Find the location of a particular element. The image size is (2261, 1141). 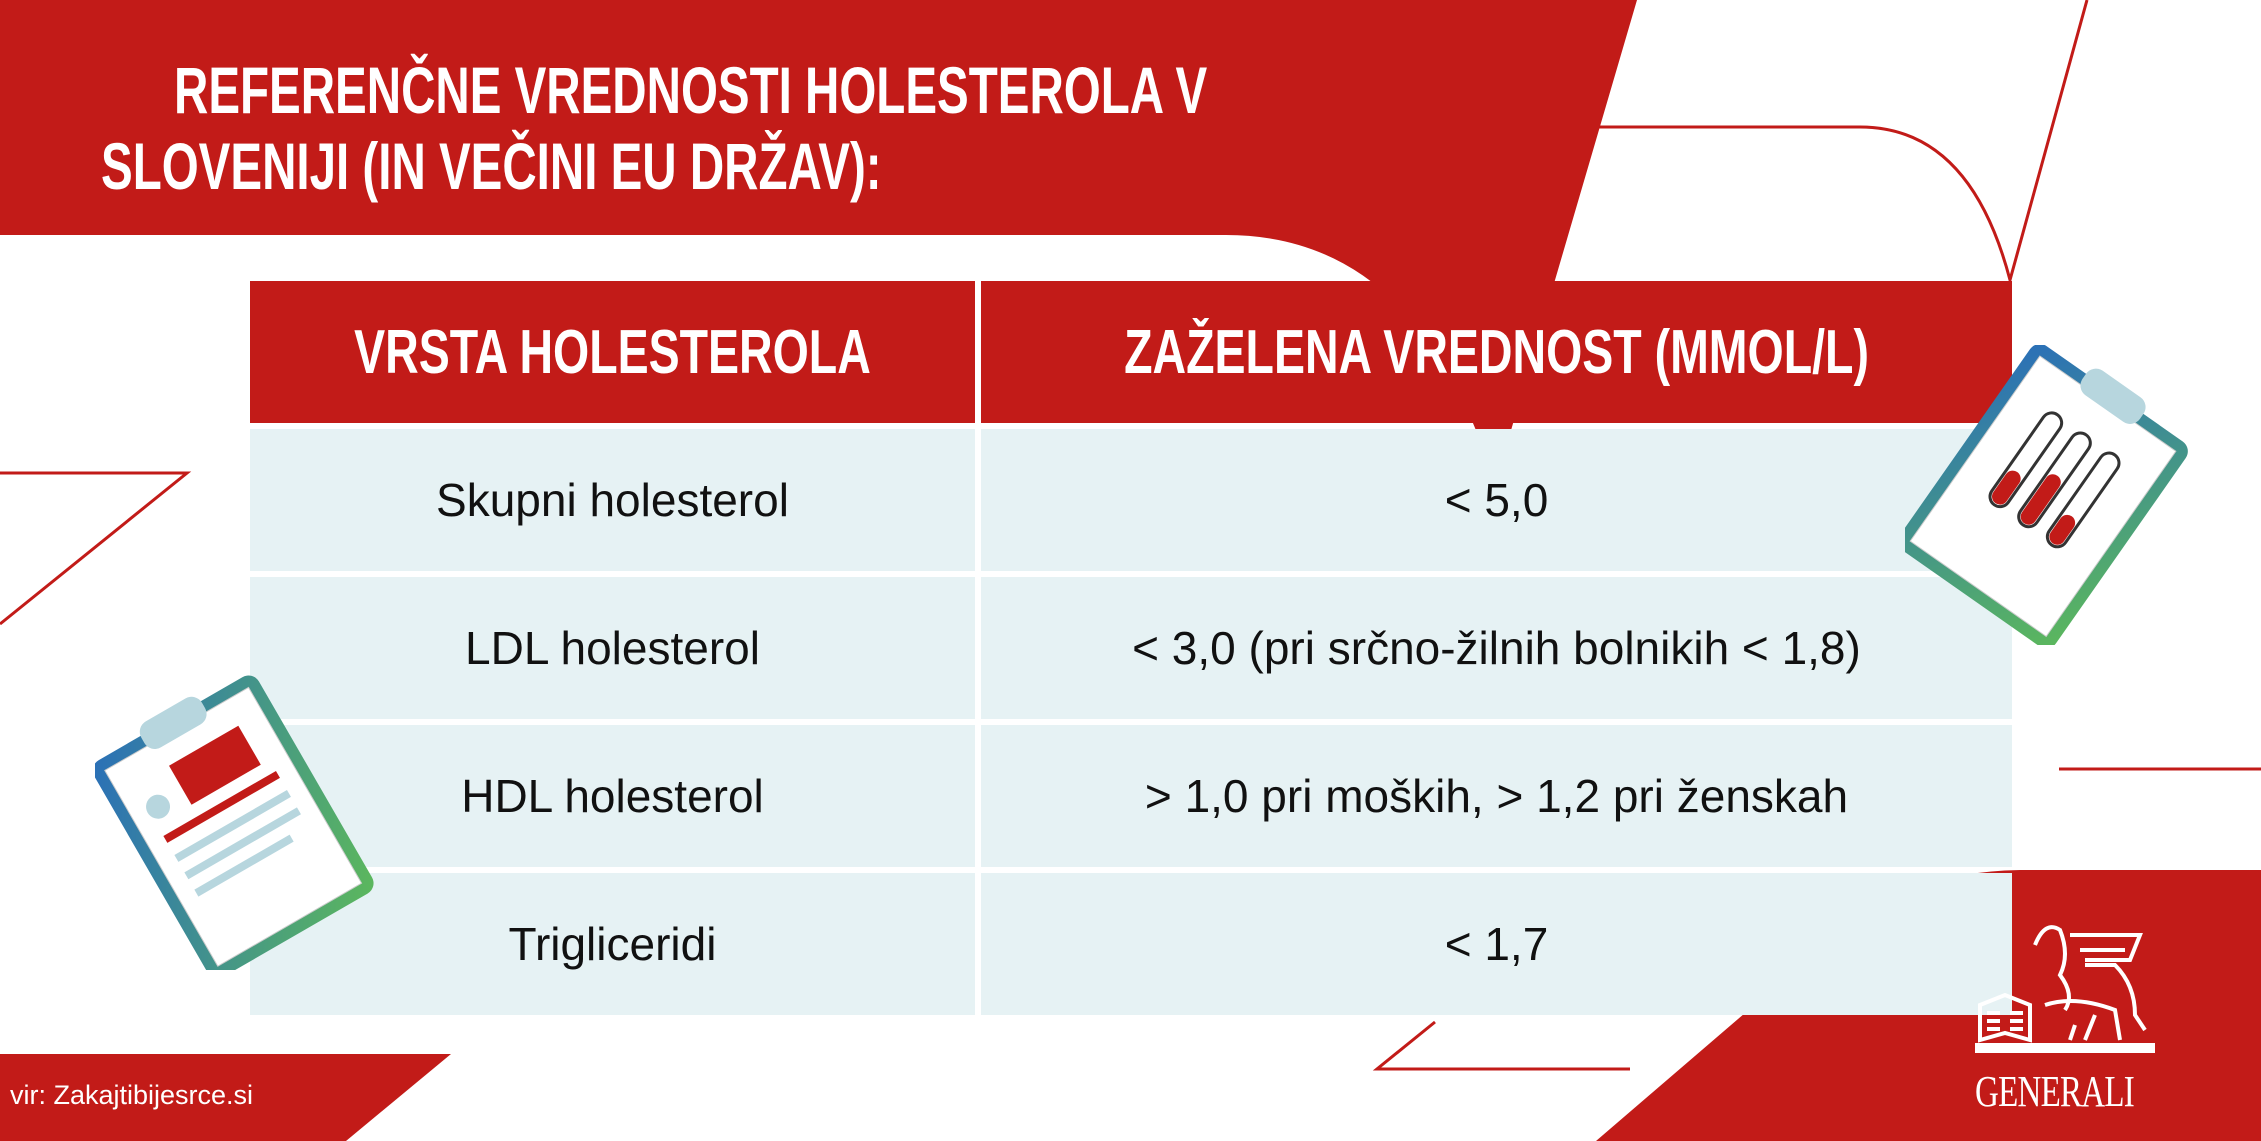

table-cell: Skupni holesterol is located at coordinates (612, 500).